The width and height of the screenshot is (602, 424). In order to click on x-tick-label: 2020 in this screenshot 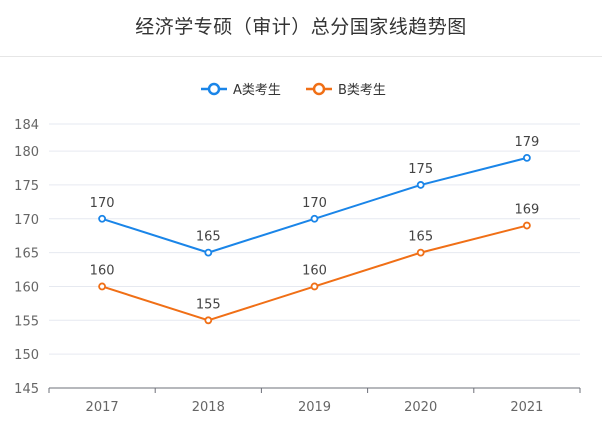, I will do `click(420, 407)`.